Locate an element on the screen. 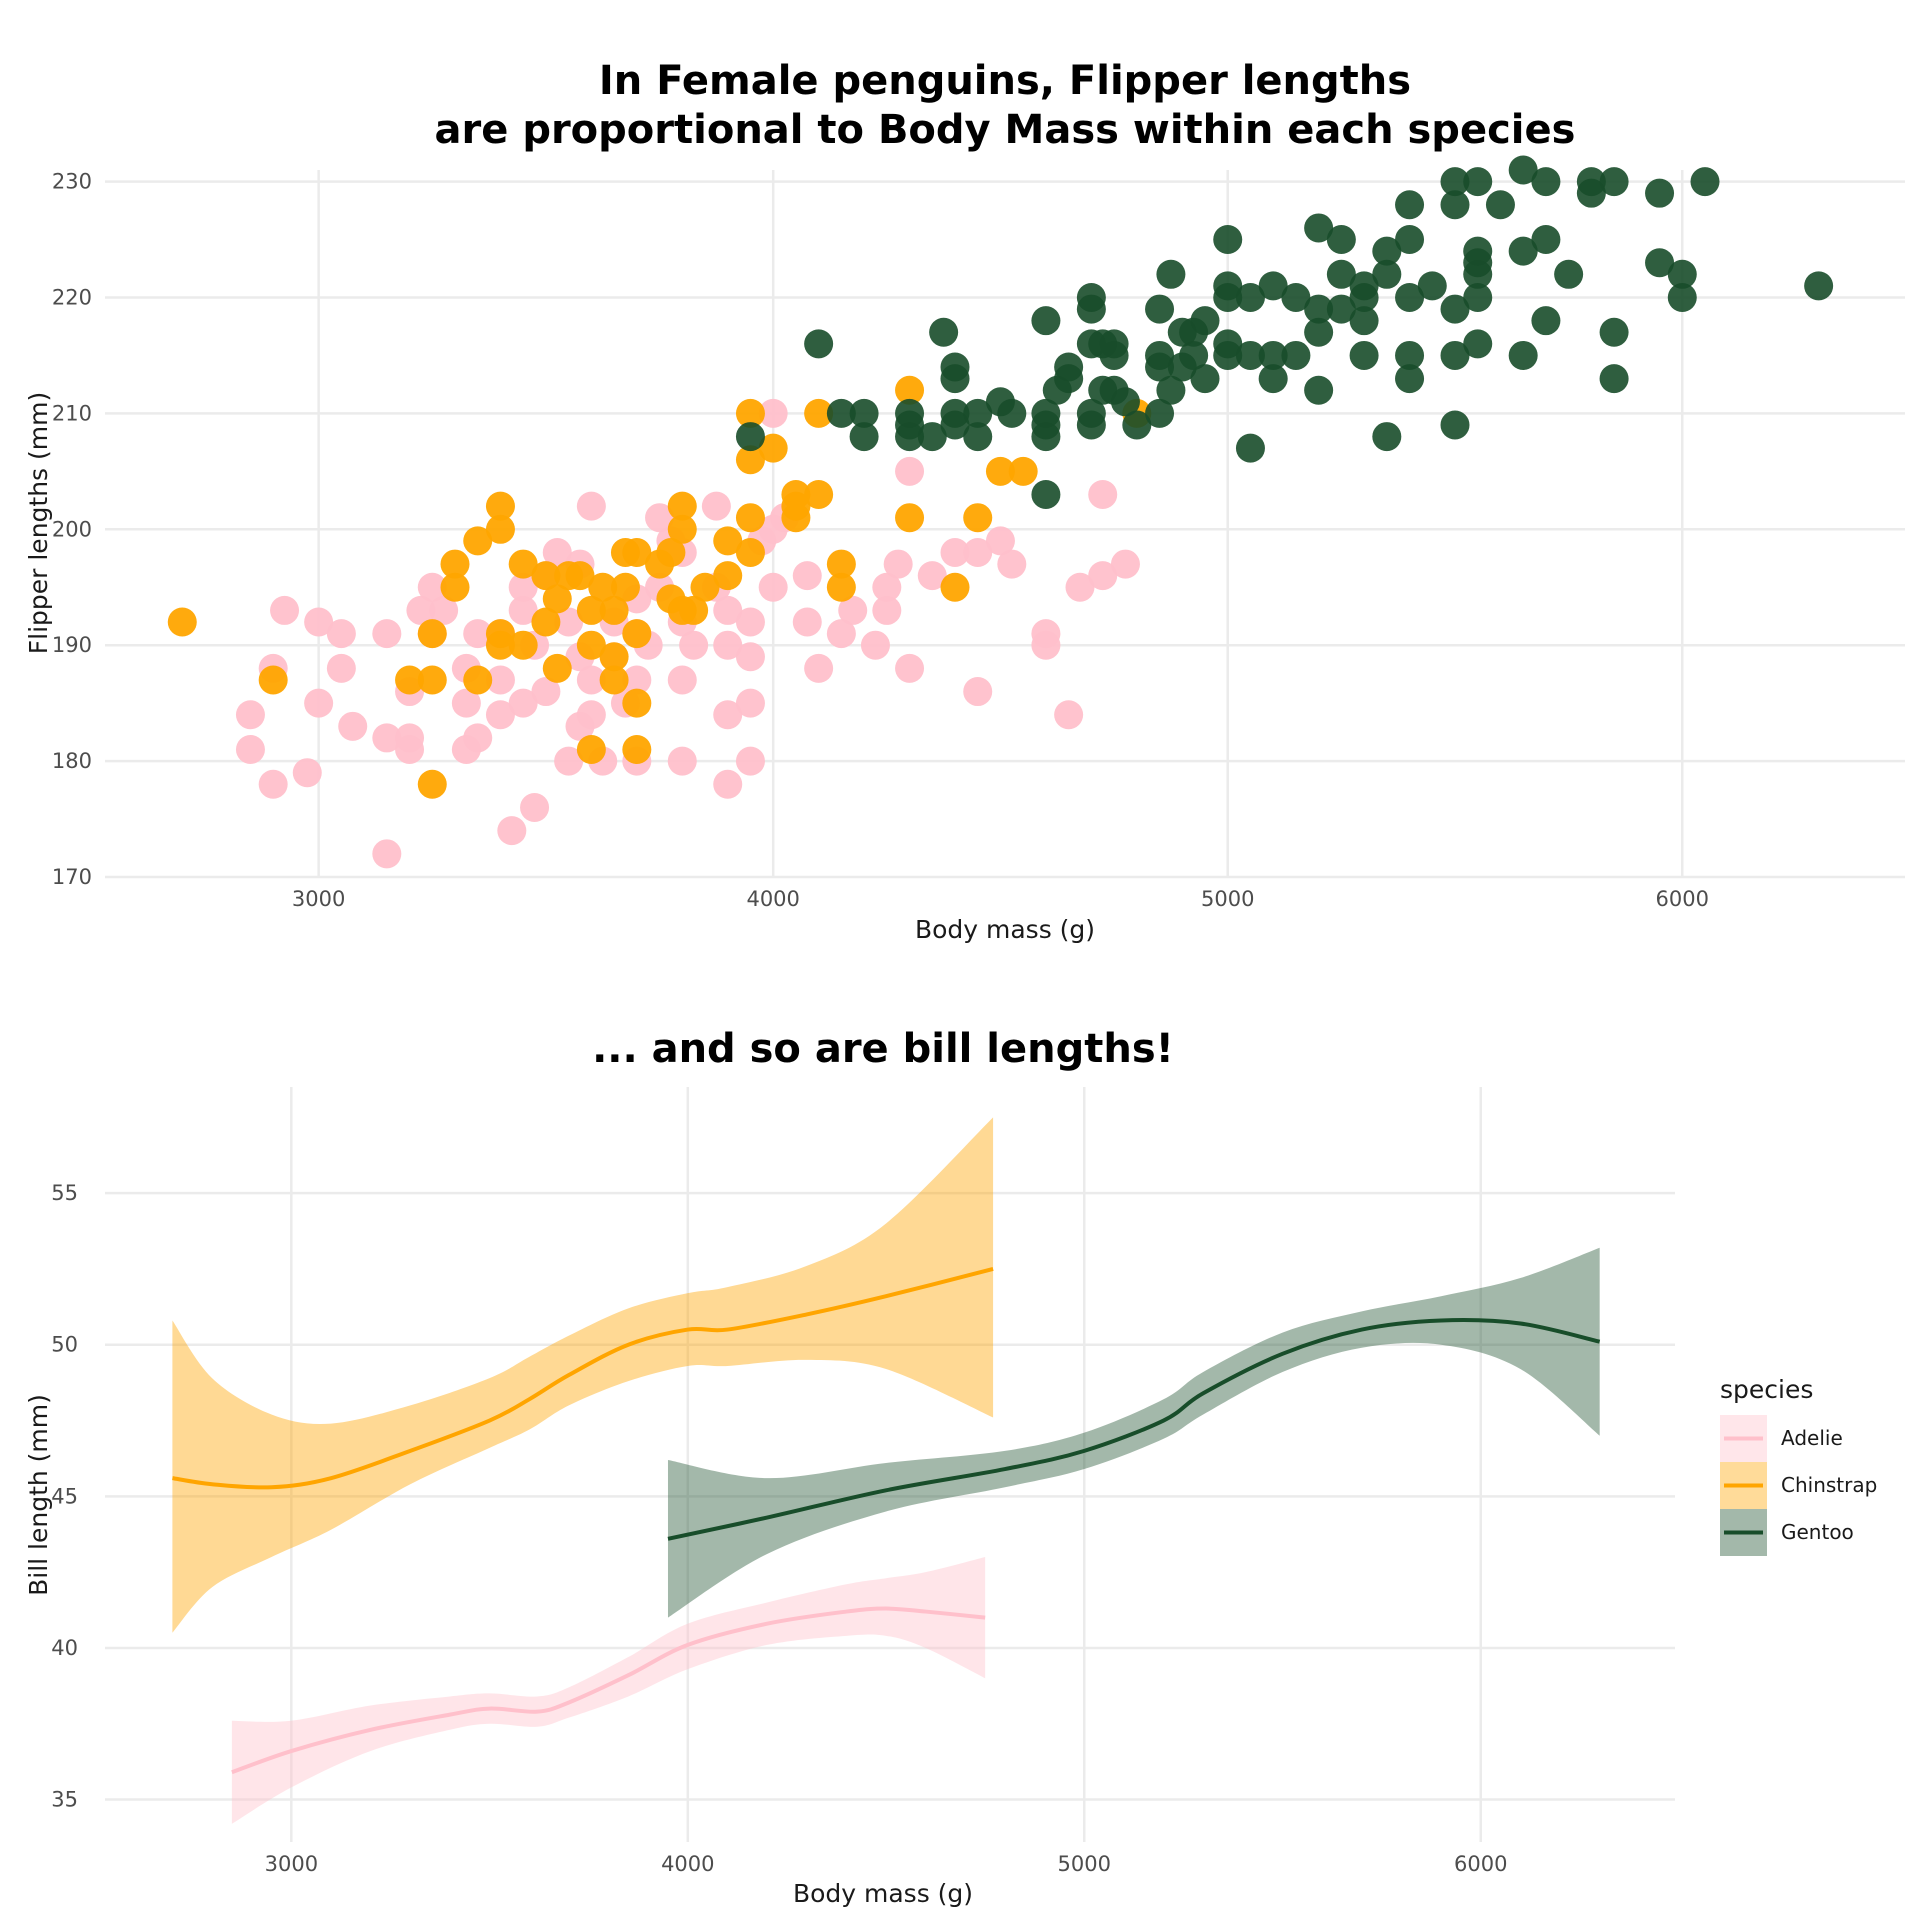 The width and height of the screenshot is (1920, 1920). panel1-y-tick-label: 210 is located at coordinates (72, 413).